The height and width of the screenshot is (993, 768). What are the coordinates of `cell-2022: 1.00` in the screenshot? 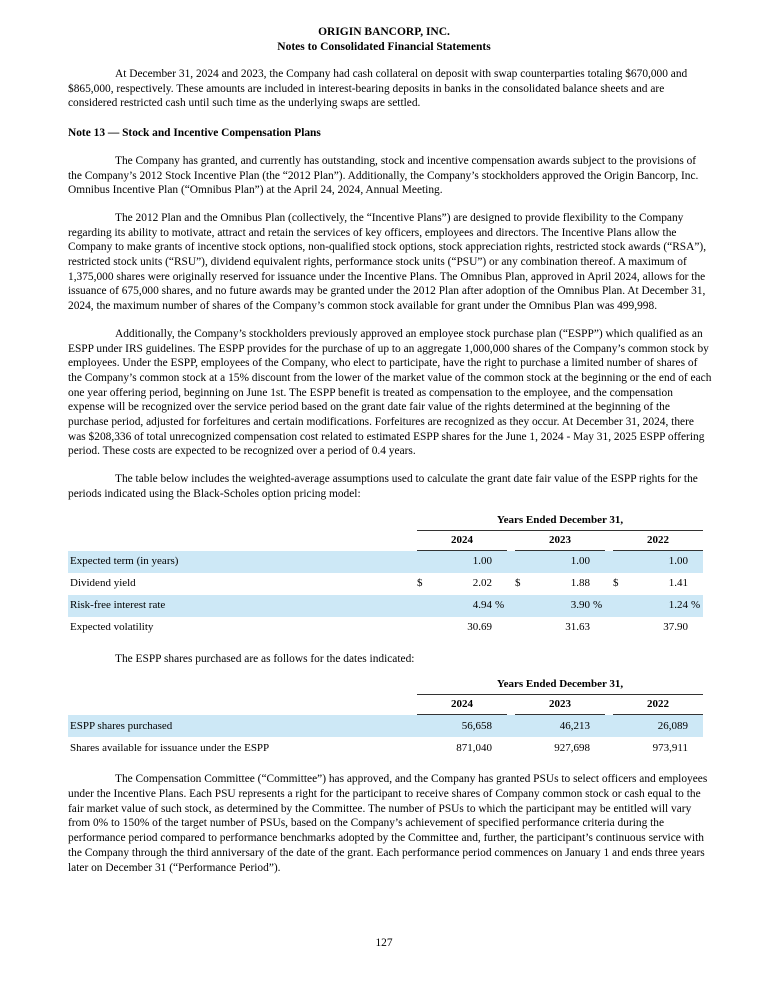 It's located at (658, 561).